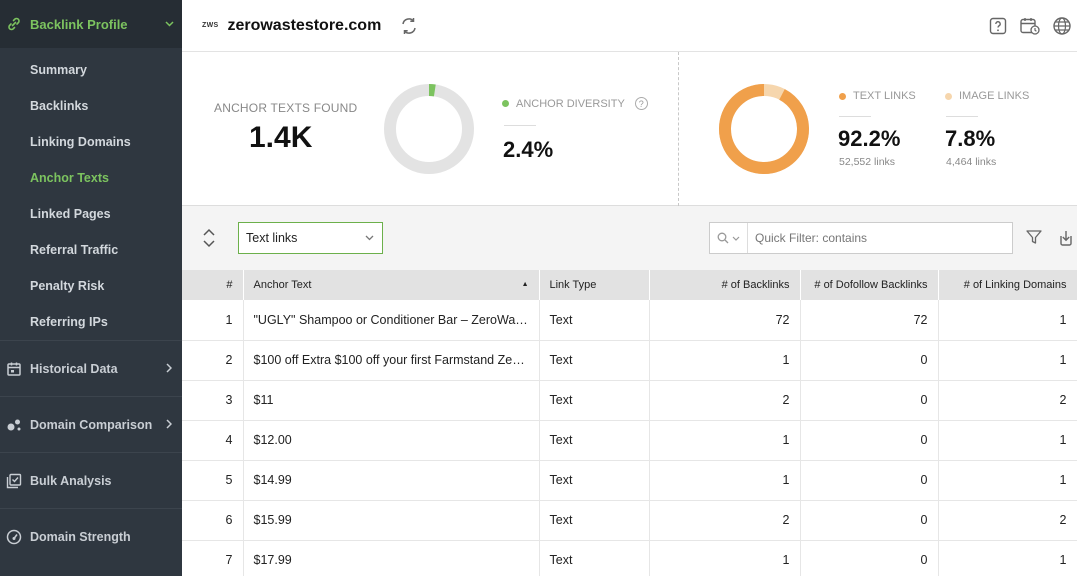 The image size is (1077, 576). I want to click on table-row: 4 $12.00 Text 1 0 1, so click(629, 440).